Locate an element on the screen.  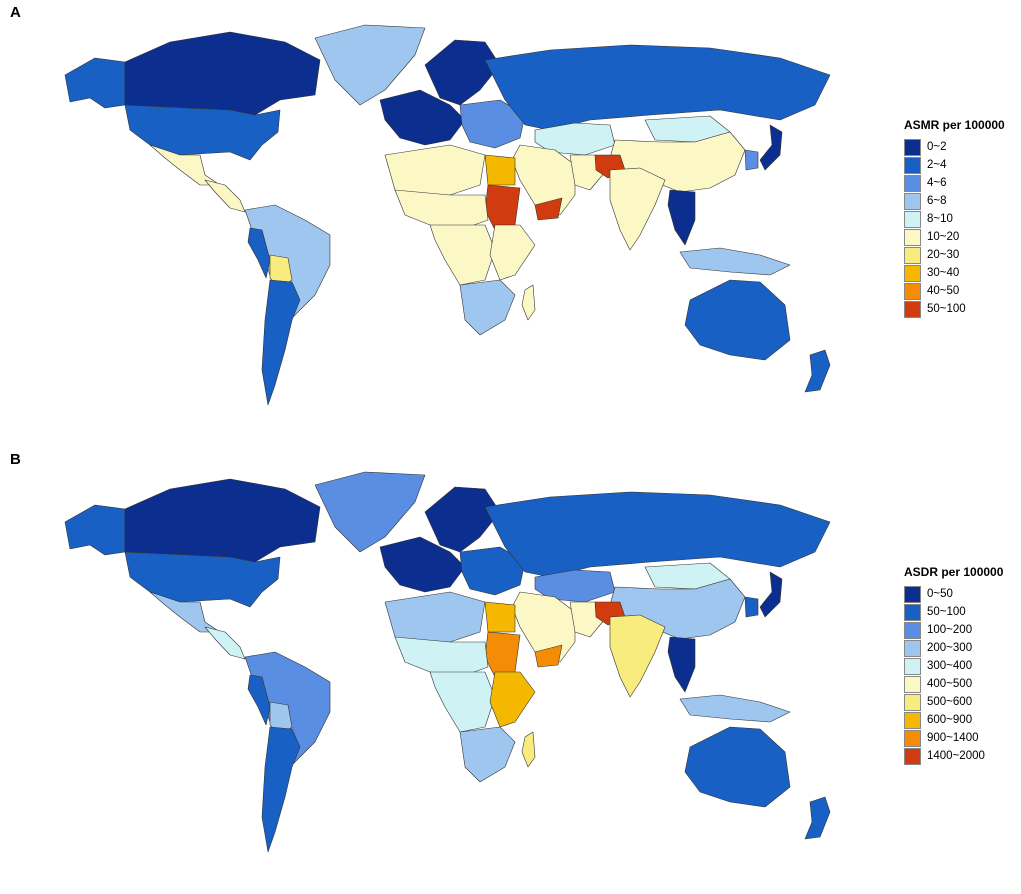
legend-label: 8~10 is located at coordinates (940, 219).